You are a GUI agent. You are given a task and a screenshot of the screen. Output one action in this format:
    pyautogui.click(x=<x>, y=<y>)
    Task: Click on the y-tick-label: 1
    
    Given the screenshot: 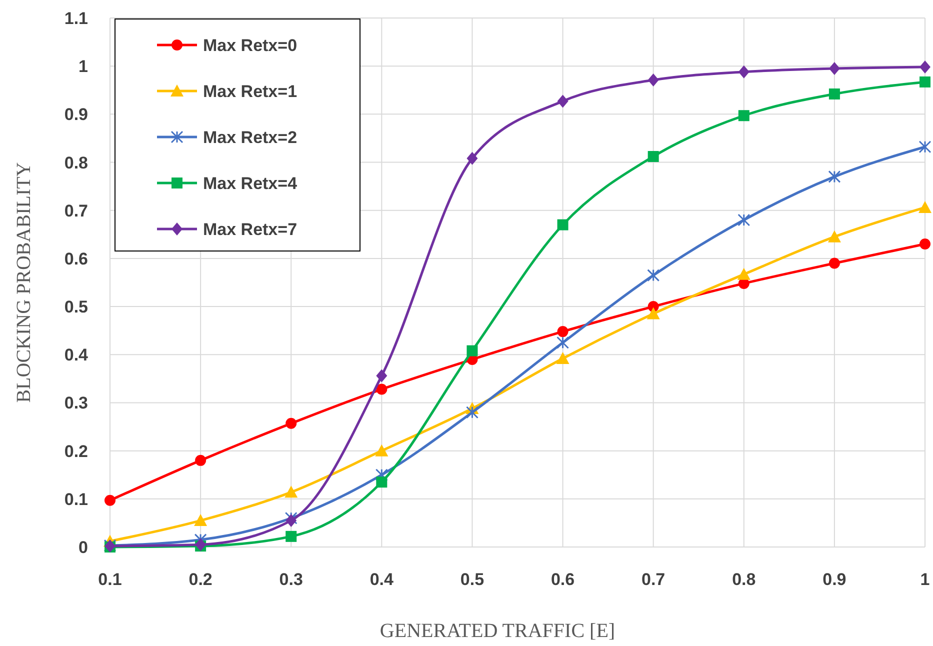 What is the action you would take?
    pyautogui.click(x=83, y=66)
    